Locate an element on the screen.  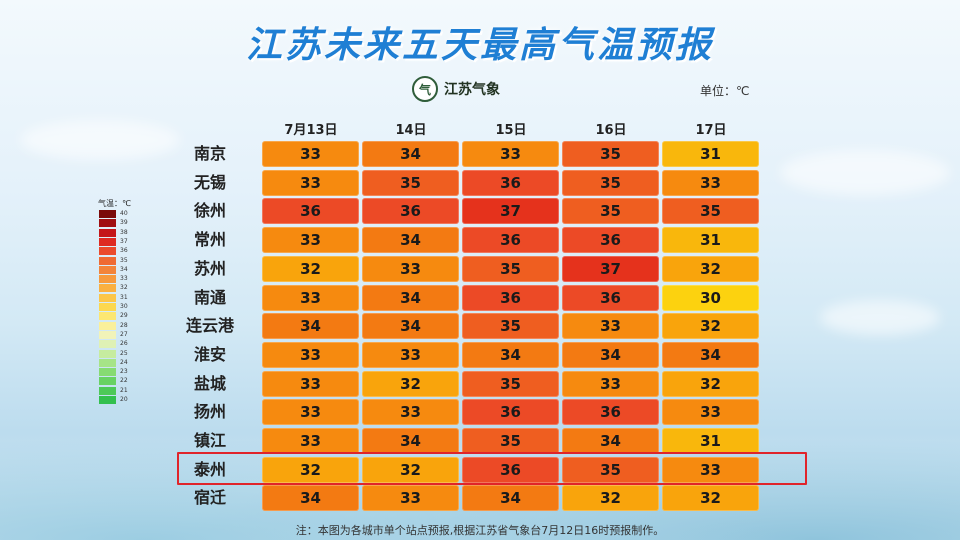
city-label: 连云港 is located at coordinates (209, 326).